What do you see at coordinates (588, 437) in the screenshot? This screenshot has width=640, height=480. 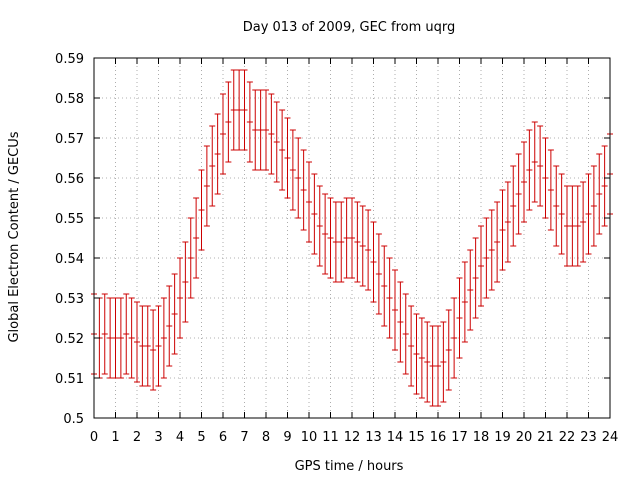 I see `x-tick-label: 23` at bounding box center [588, 437].